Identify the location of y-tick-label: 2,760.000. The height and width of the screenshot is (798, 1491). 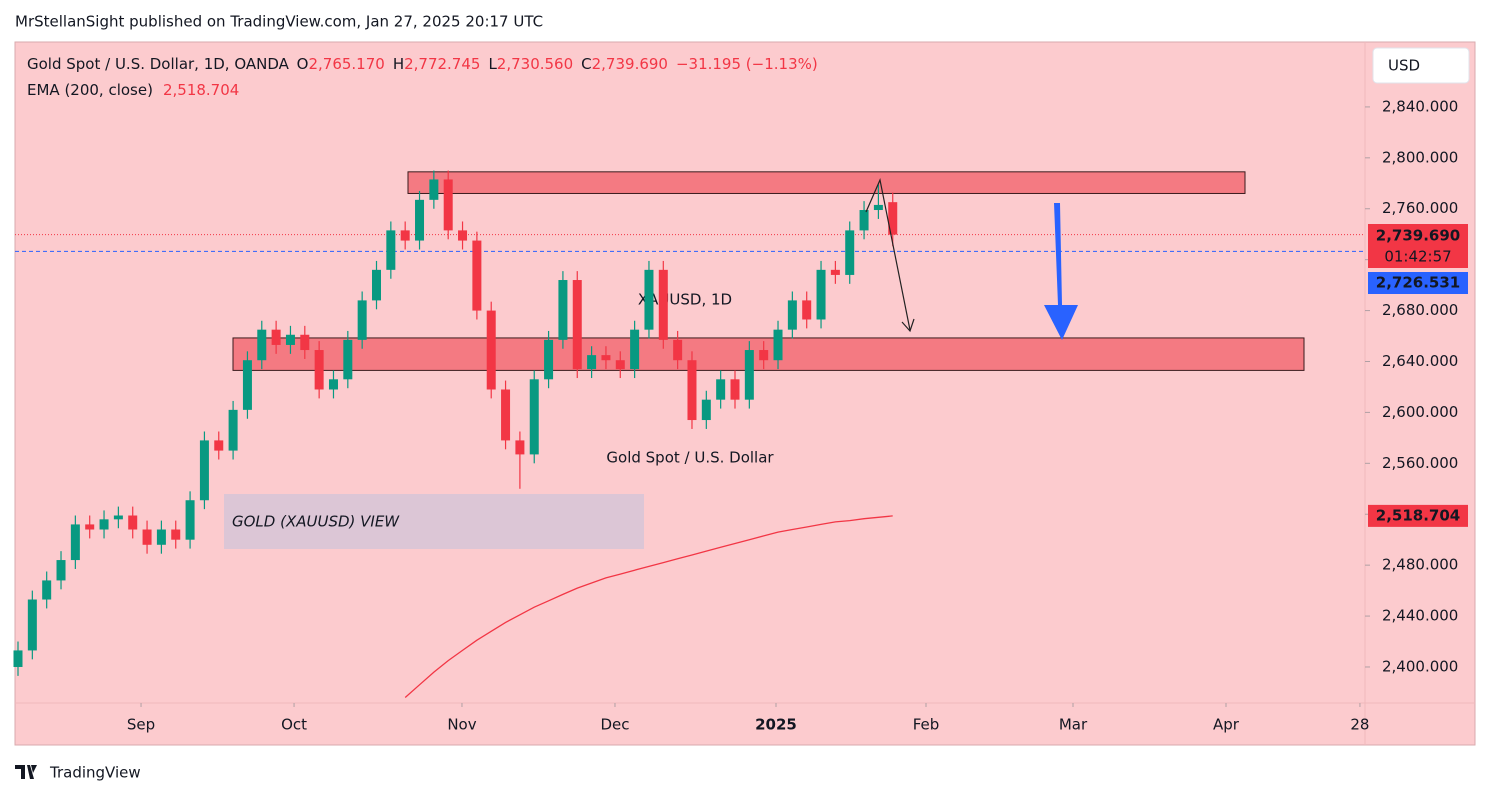
(1420, 208).